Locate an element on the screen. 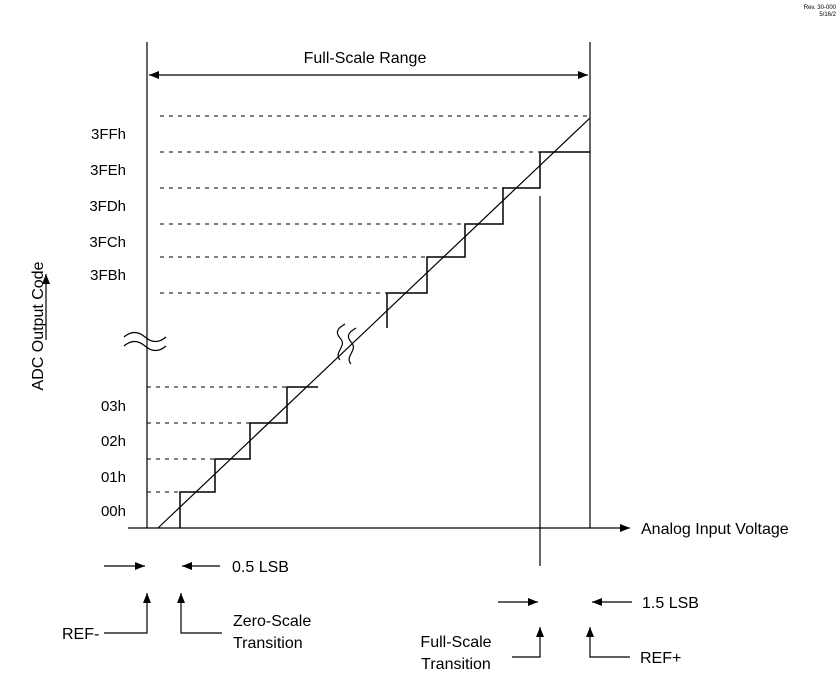  full-scale-transition-leader is located at coordinates (528, 642).